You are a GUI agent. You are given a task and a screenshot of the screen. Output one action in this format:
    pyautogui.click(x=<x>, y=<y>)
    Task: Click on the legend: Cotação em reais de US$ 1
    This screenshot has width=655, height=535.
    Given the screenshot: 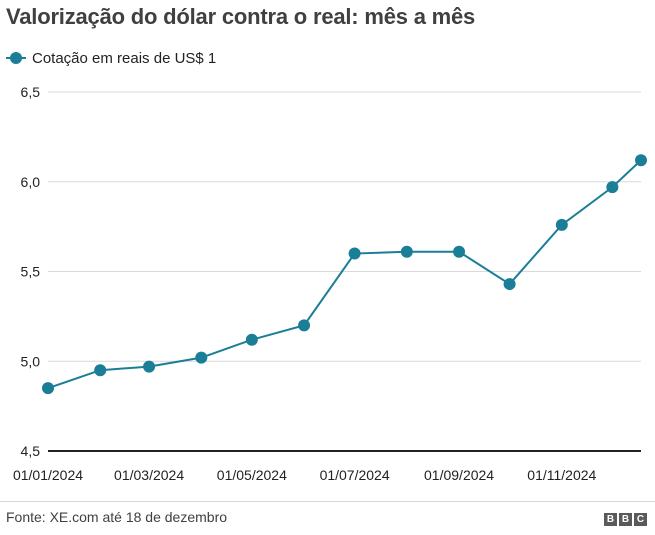 What is the action you would take?
    pyautogui.click(x=111, y=58)
    